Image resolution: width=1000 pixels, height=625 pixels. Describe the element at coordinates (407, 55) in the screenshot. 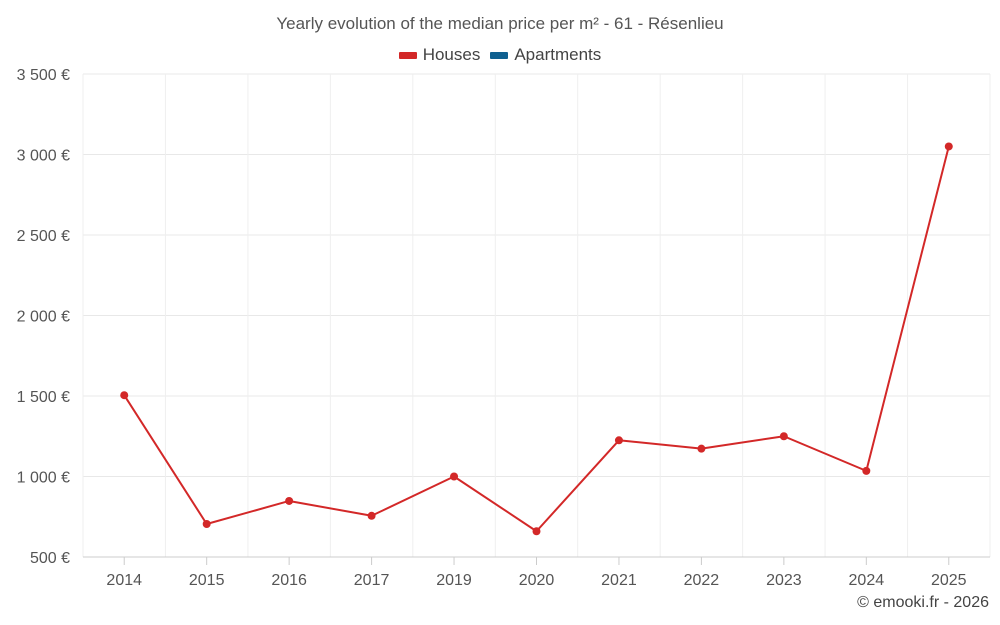

I see `legend-swatch-houses` at that location.